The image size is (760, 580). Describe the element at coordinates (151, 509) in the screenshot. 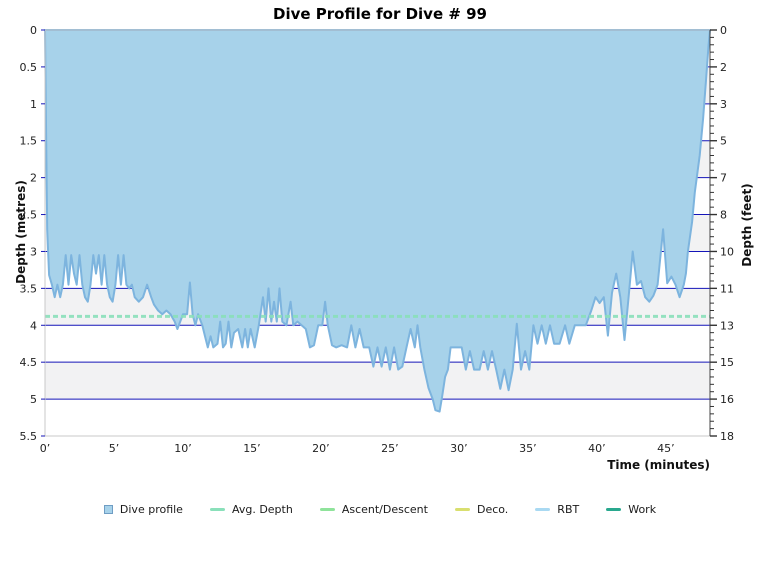

I see `legend-label: Dive profile` at that location.